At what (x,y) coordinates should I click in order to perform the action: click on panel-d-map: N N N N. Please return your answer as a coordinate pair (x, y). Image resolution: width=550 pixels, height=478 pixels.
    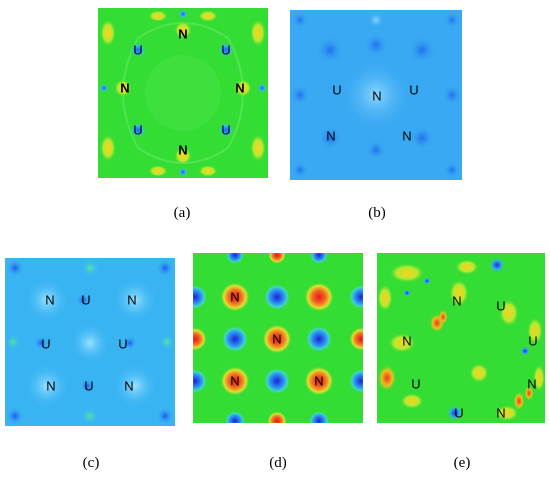
    Looking at the image, I should click on (278, 338).